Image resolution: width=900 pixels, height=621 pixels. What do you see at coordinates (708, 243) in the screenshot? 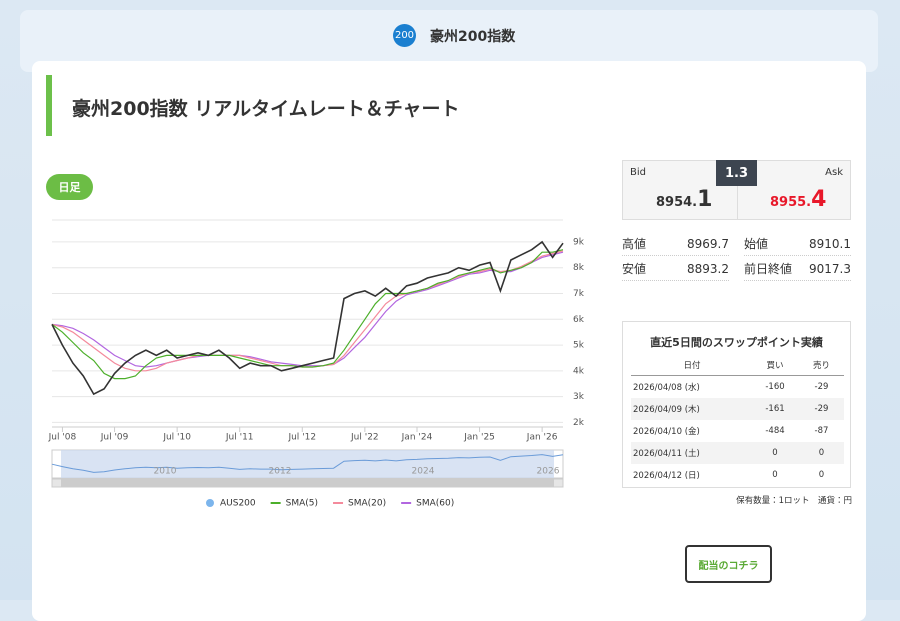
I see `stat-value: 8969.7` at bounding box center [708, 243].